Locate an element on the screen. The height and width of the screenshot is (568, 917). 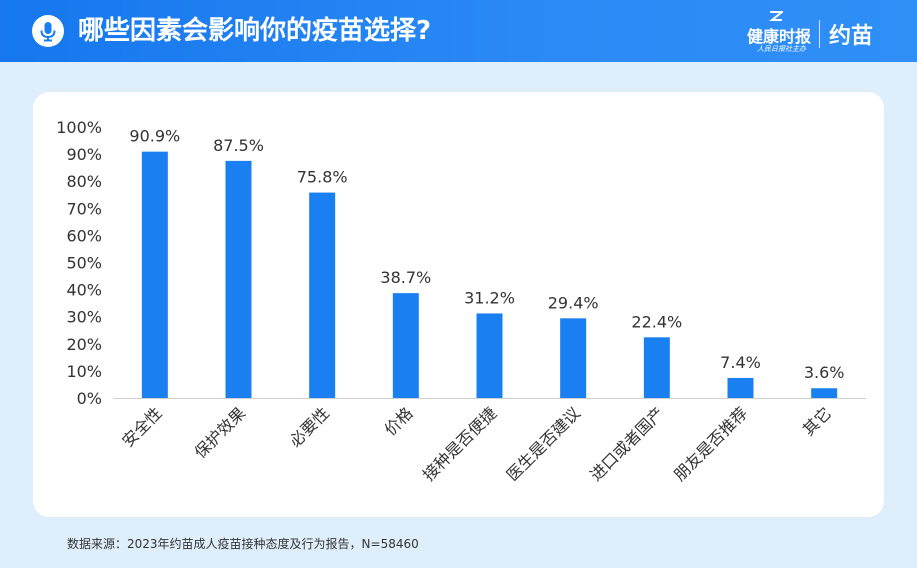
data-label: 7.4% is located at coordinates (740, 362).